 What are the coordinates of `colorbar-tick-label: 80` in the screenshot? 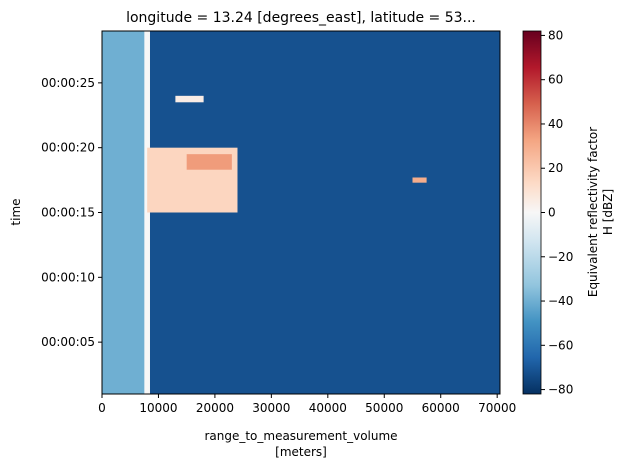 It's located at (555, 35).